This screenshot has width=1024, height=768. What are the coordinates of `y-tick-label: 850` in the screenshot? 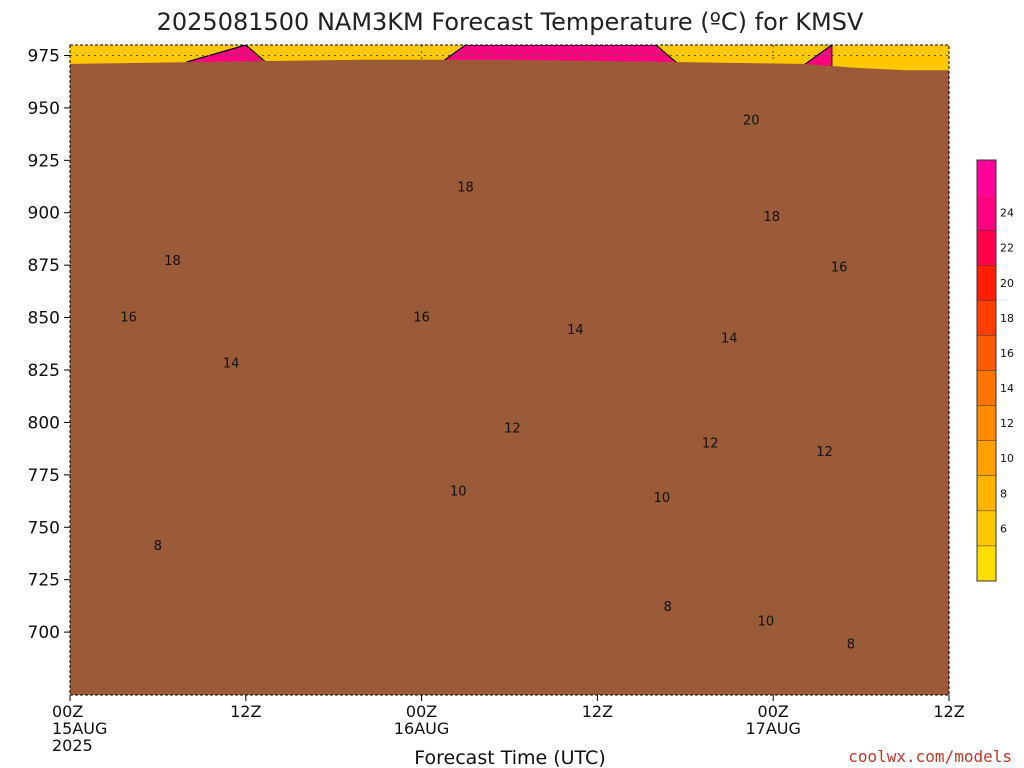 It's located at (44, 319).